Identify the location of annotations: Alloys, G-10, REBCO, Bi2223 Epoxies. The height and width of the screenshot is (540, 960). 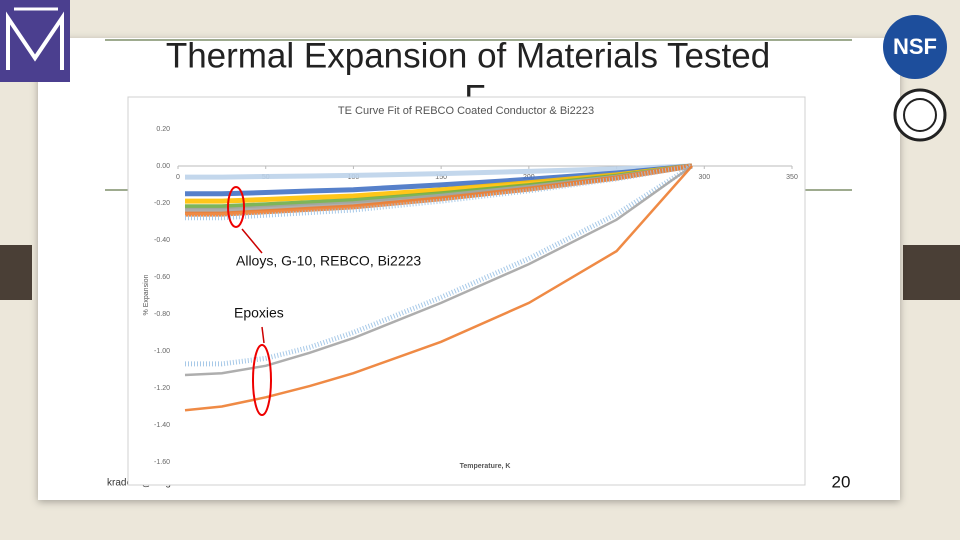
(324, 301).